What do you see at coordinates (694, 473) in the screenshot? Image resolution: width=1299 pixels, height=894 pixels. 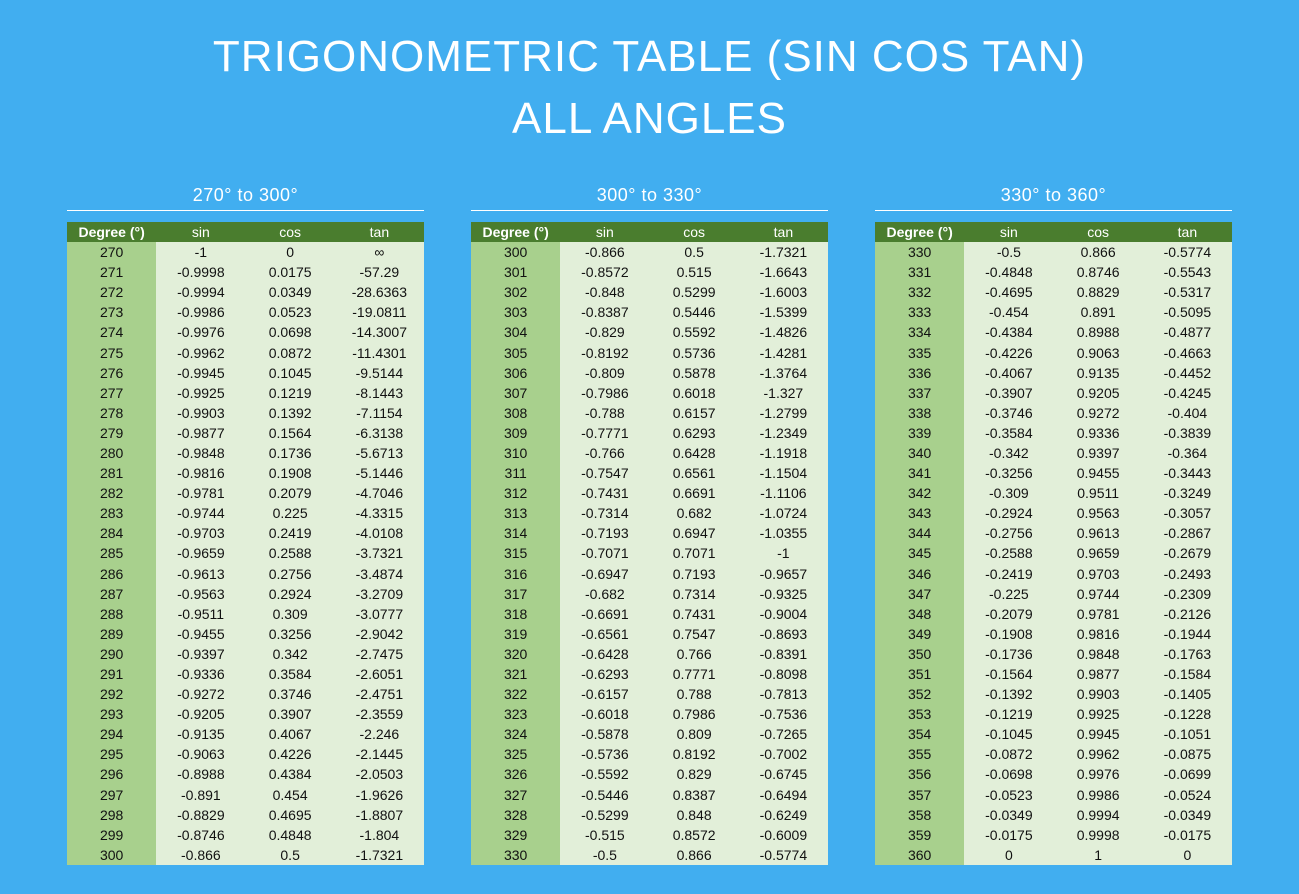 I see `value-cell: 0.6561` at bounding box center [694, 473].